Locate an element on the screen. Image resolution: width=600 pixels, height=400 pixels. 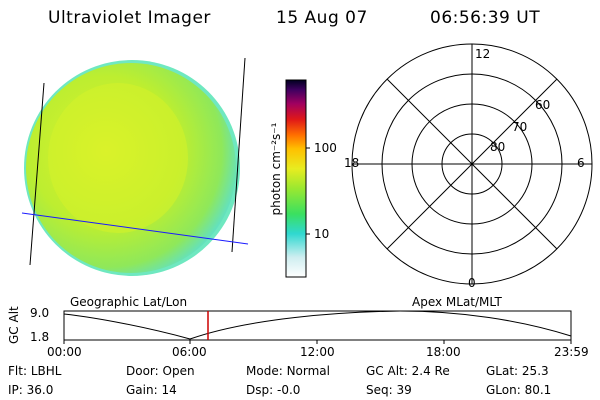
status-gain-label: Gain: is located at coordinates (142, 390).